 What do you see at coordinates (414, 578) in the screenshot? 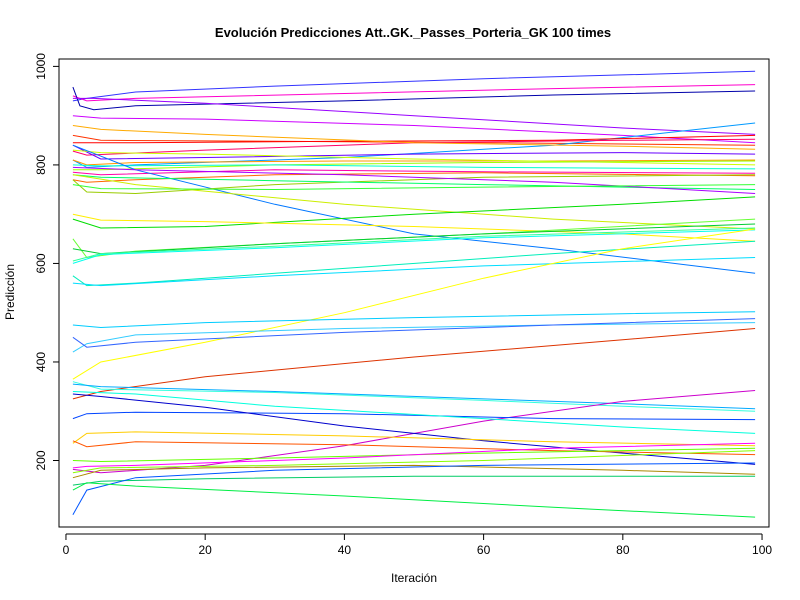
I see `x-axis-label: Iteración` at bounding box center [414, 578].